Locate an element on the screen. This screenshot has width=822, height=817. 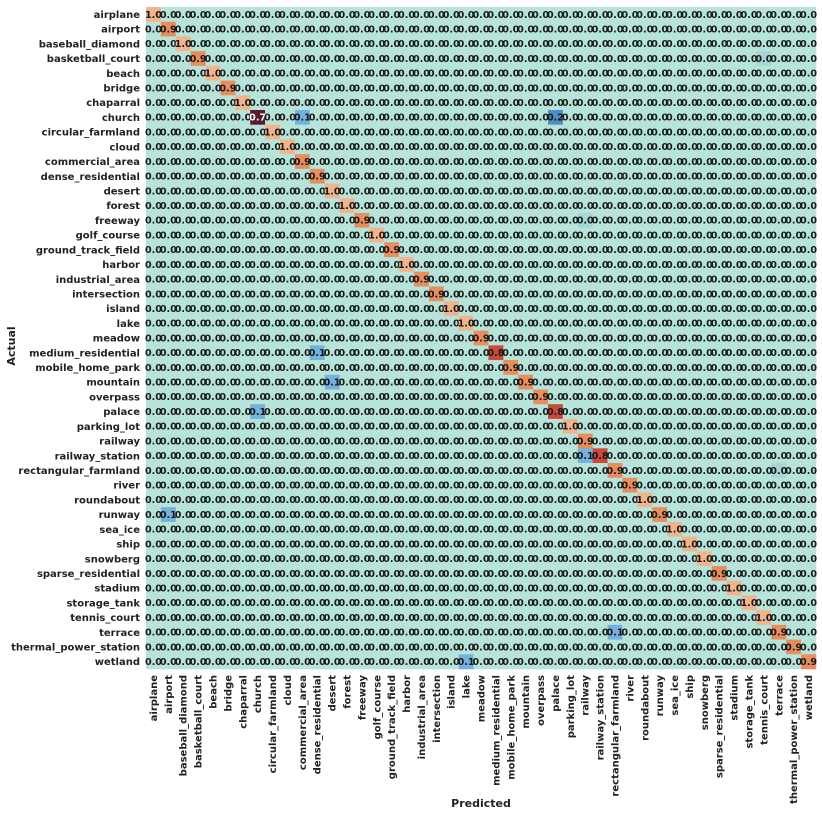
row-label: stadium is located at coordinates (117, 589).